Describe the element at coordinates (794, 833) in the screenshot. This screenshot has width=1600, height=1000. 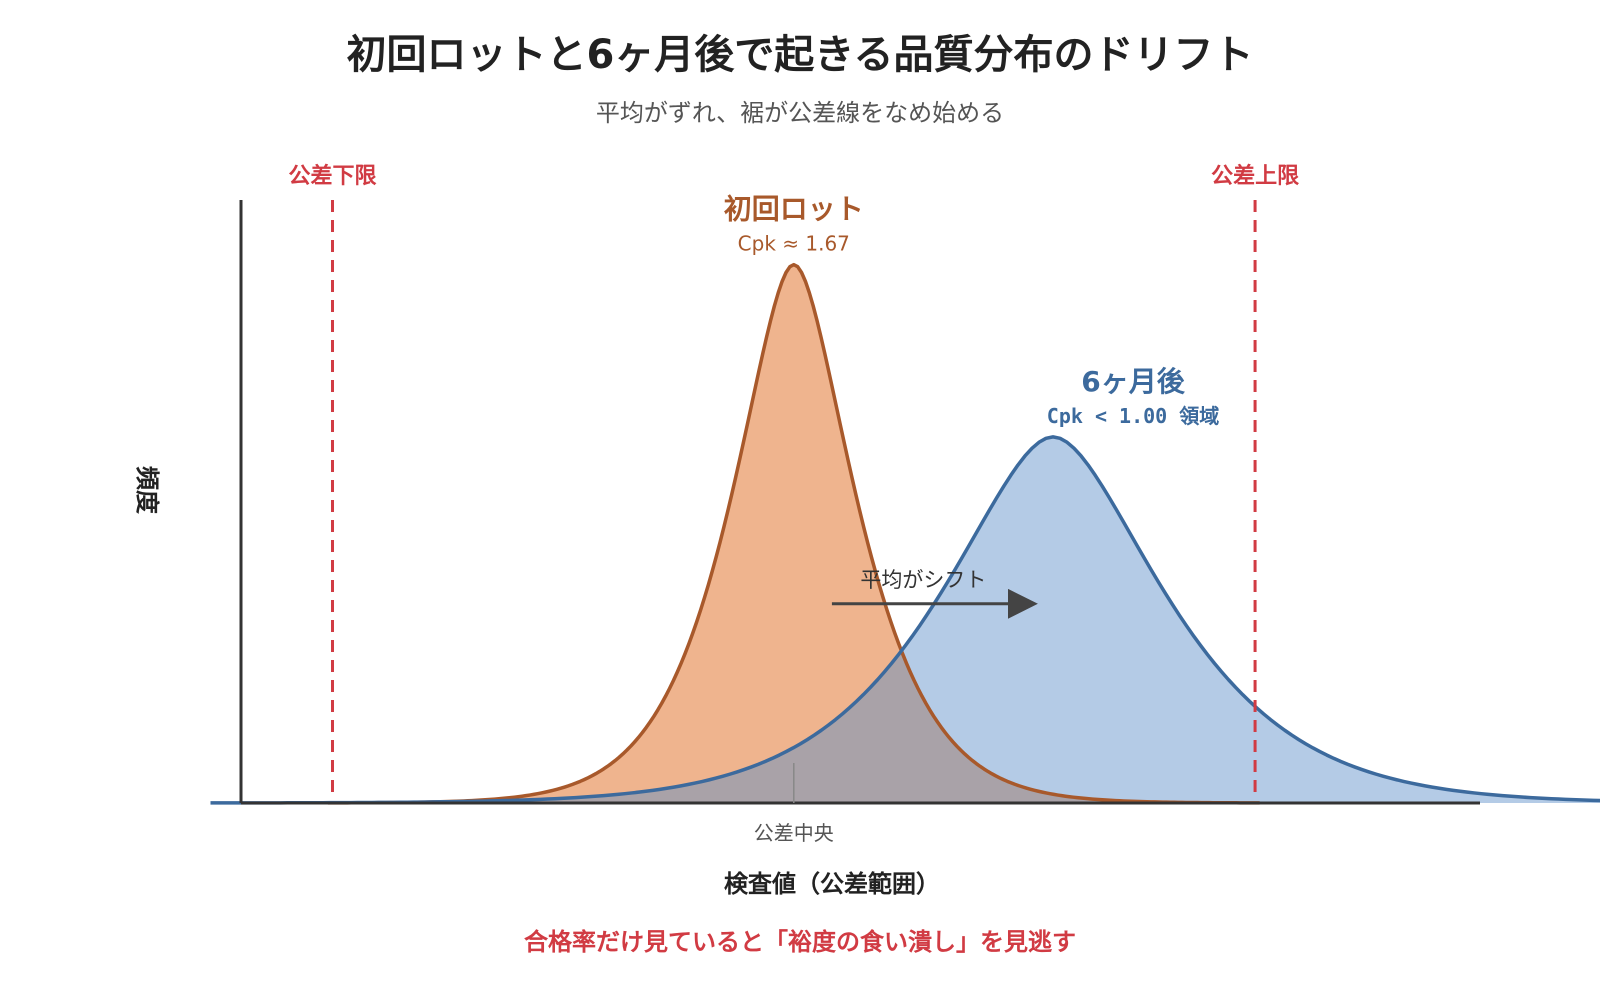
I see `center-label: 公差中央` at that location.